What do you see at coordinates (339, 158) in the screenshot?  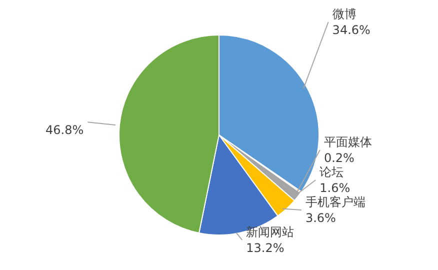 I see `data-label: 0.2%` at bounding box center [339, 158].